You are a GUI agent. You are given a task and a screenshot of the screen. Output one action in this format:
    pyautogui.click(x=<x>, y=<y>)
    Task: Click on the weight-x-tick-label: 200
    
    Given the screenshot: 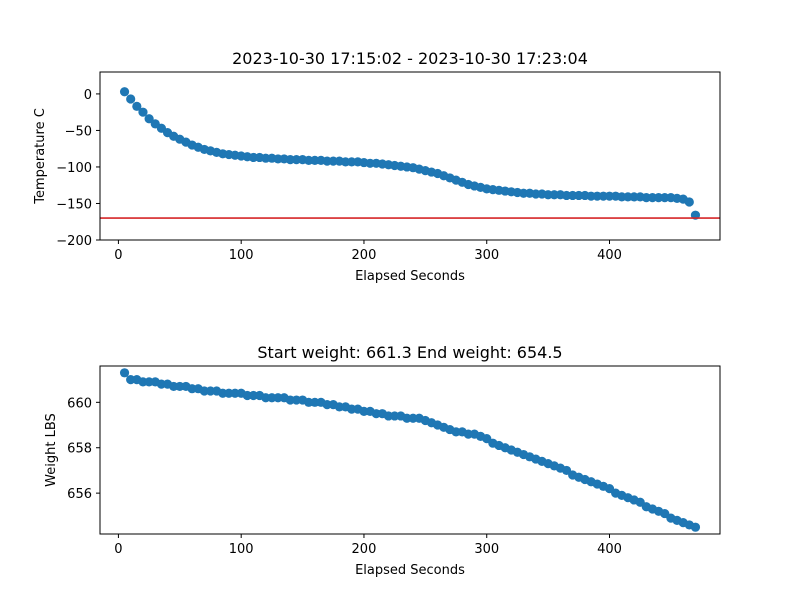 What is the action you would take?
    pyautogui.click(x=364, y=549)
    